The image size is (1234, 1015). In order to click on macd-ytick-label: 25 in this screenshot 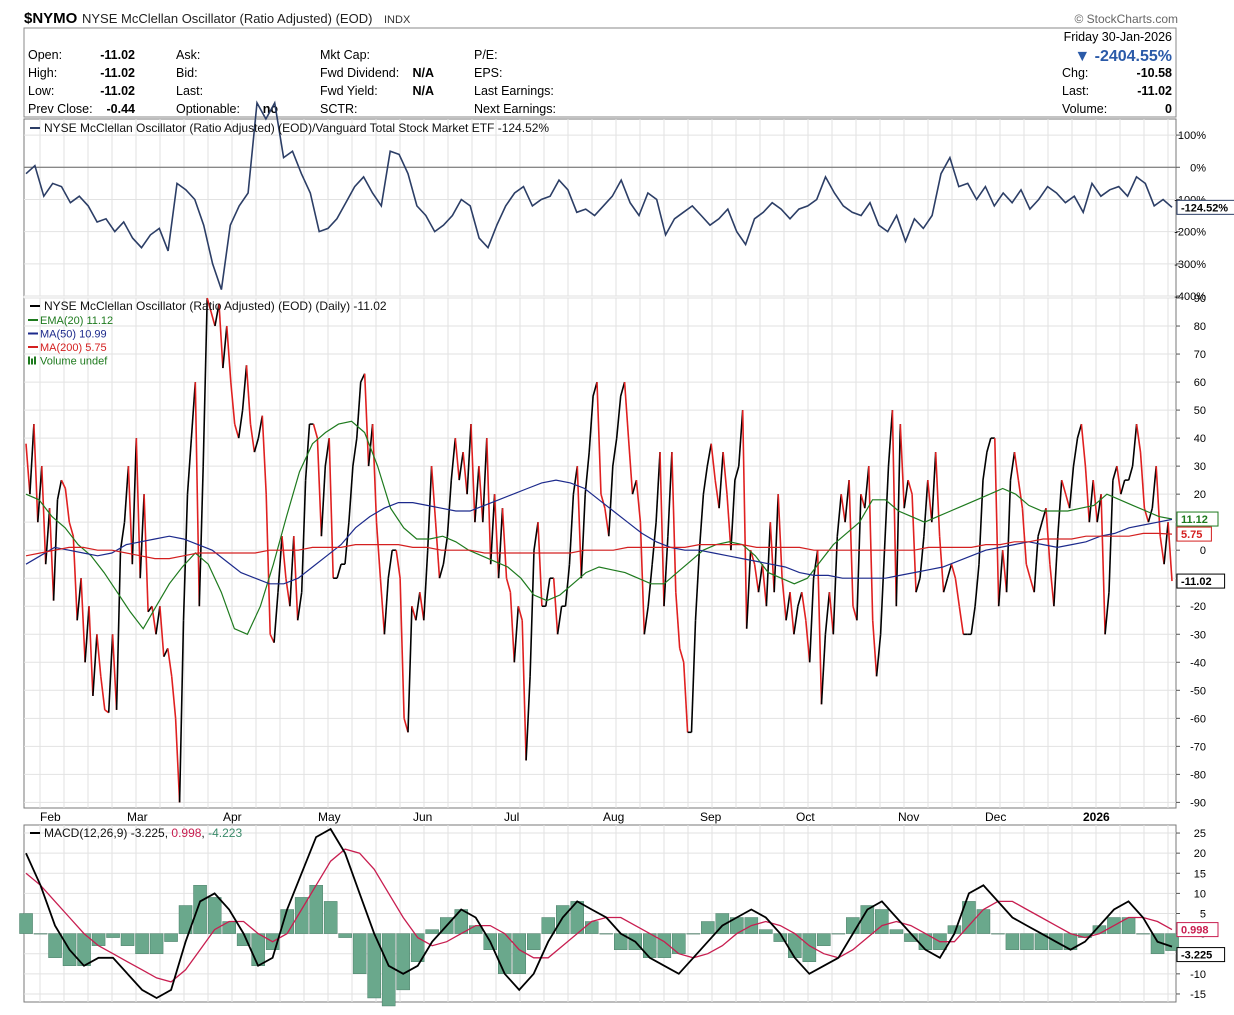, I will do `click(1200, 834)`.